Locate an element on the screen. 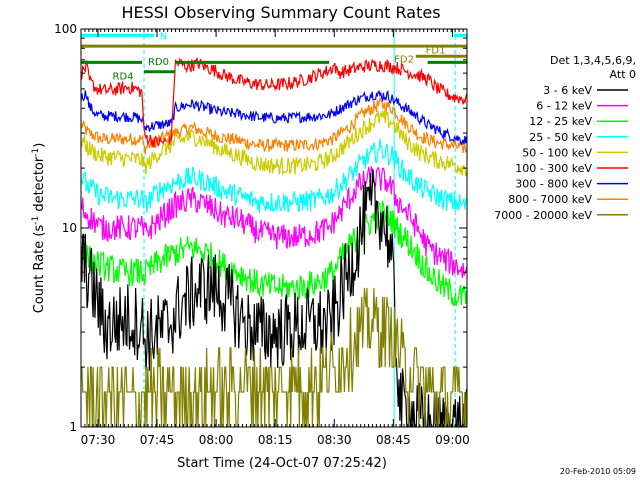  x-axis-label: Start Time (24-Oct-07 07:25:42) is located at coordinates (282, 463).